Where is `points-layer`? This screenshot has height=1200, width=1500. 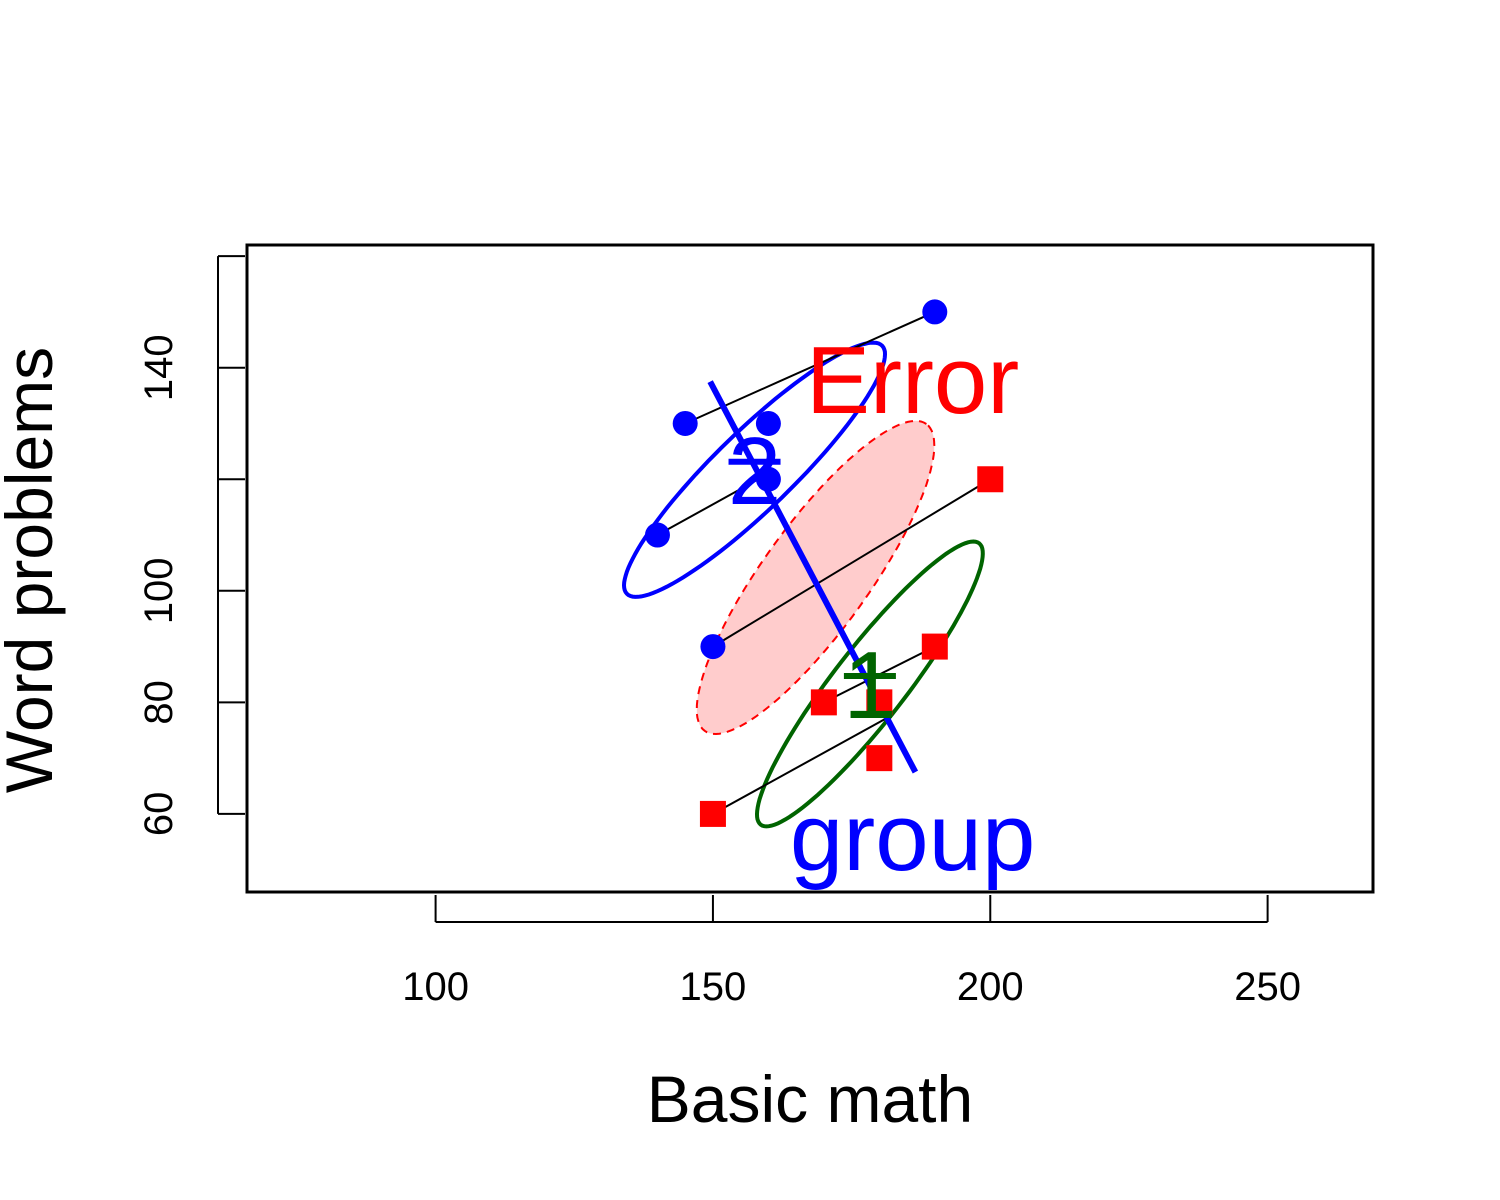 points-layer is located at coordinates (824, 563).